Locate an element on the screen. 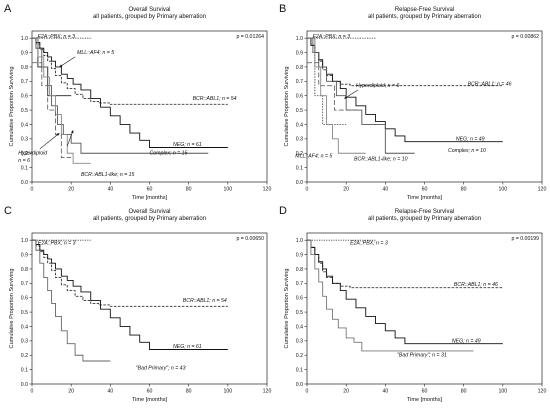 This screenshot has width=550, height=413. panel-label: D is located at coordinates (283, 211).